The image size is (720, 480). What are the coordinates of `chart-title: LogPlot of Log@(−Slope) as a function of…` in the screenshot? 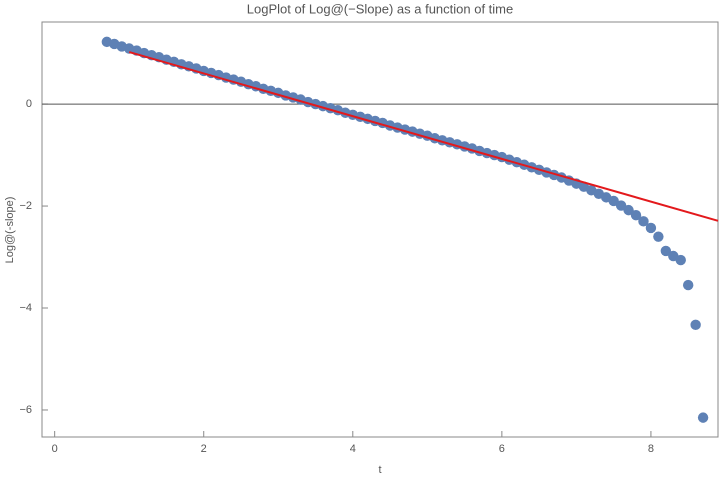 It's located at (380, 8).